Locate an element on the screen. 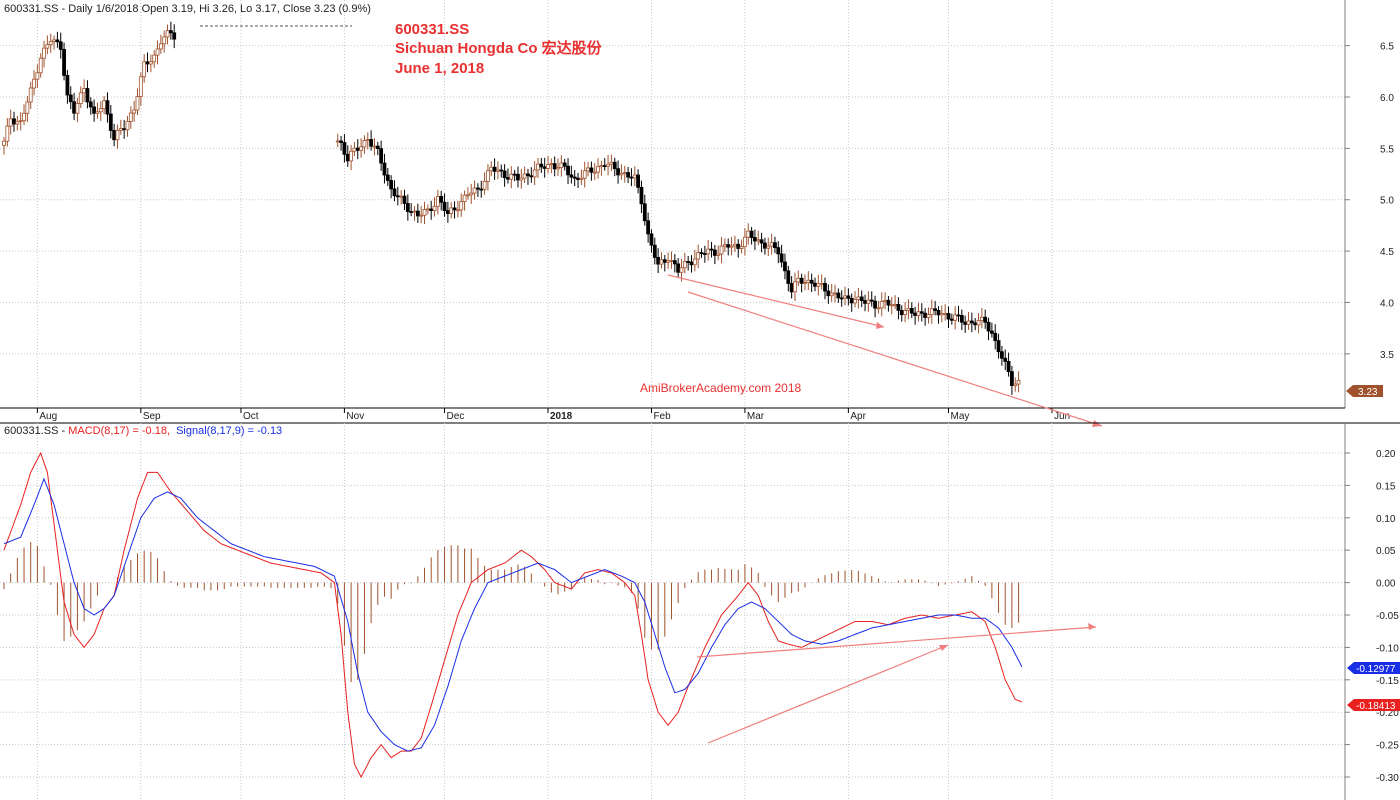  price-ytick-label: 4.5 is located at coordinates (1387, 252).